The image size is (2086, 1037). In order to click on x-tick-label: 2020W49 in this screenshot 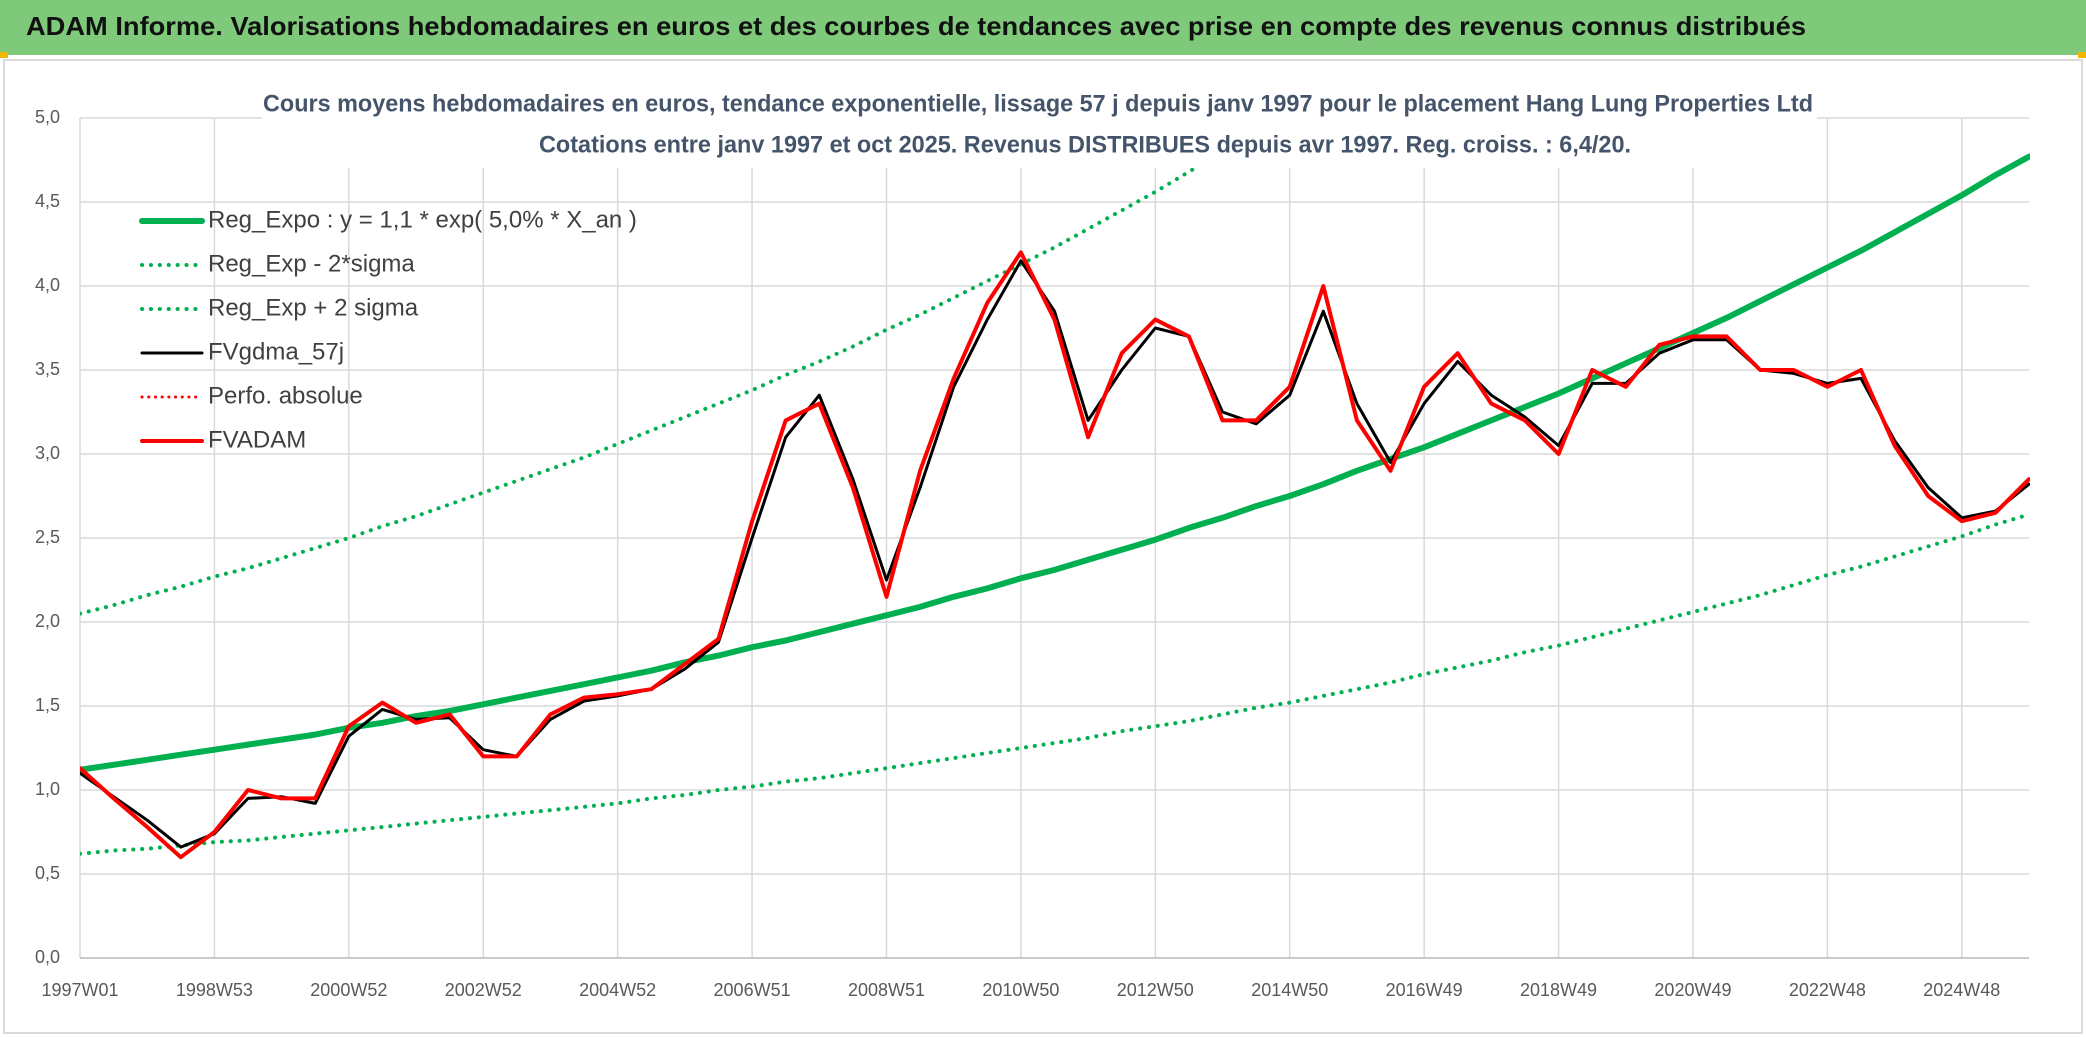, I will do `click(1692, 990)`.